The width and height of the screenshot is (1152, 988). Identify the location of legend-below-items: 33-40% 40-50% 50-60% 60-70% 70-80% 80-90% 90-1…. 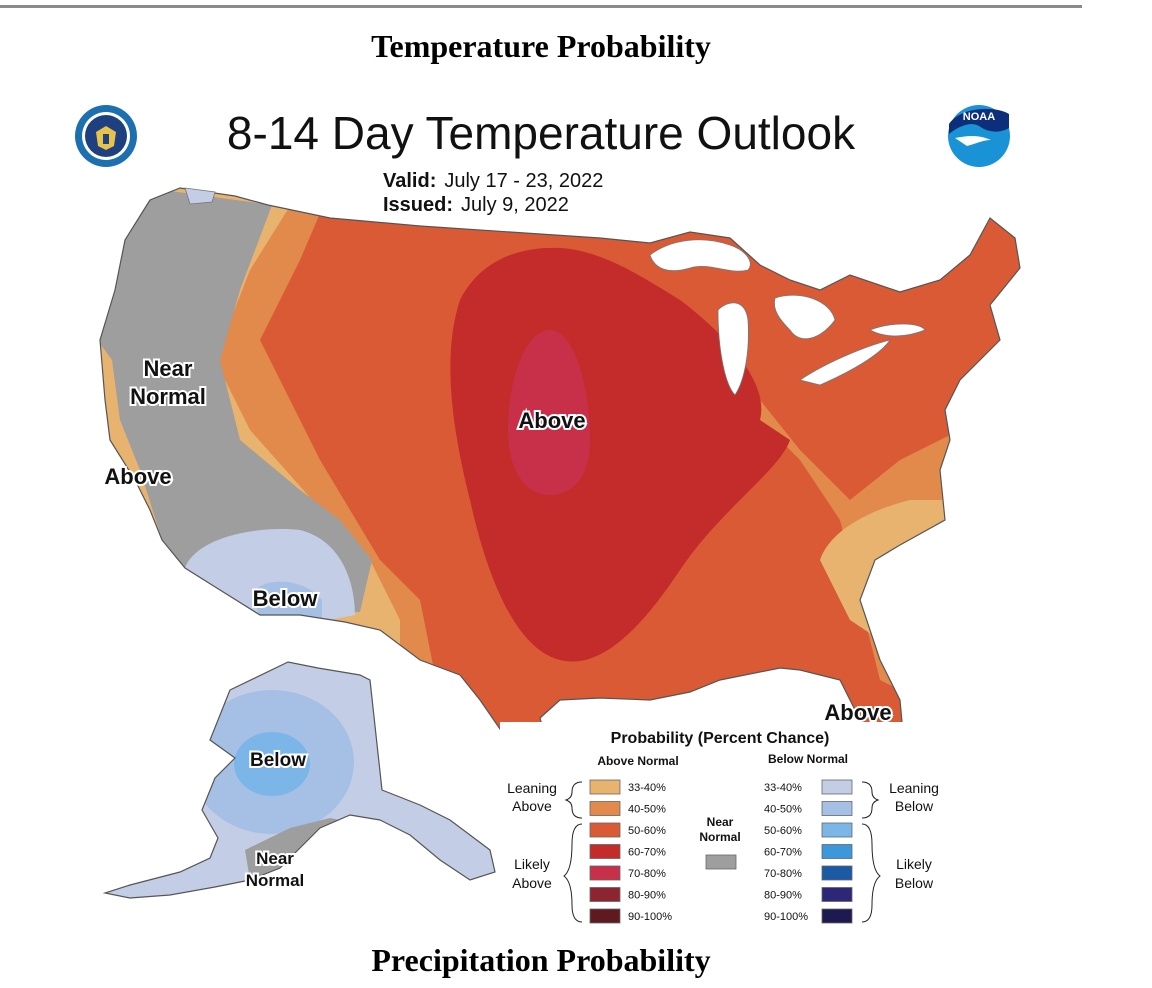
(808, 851).